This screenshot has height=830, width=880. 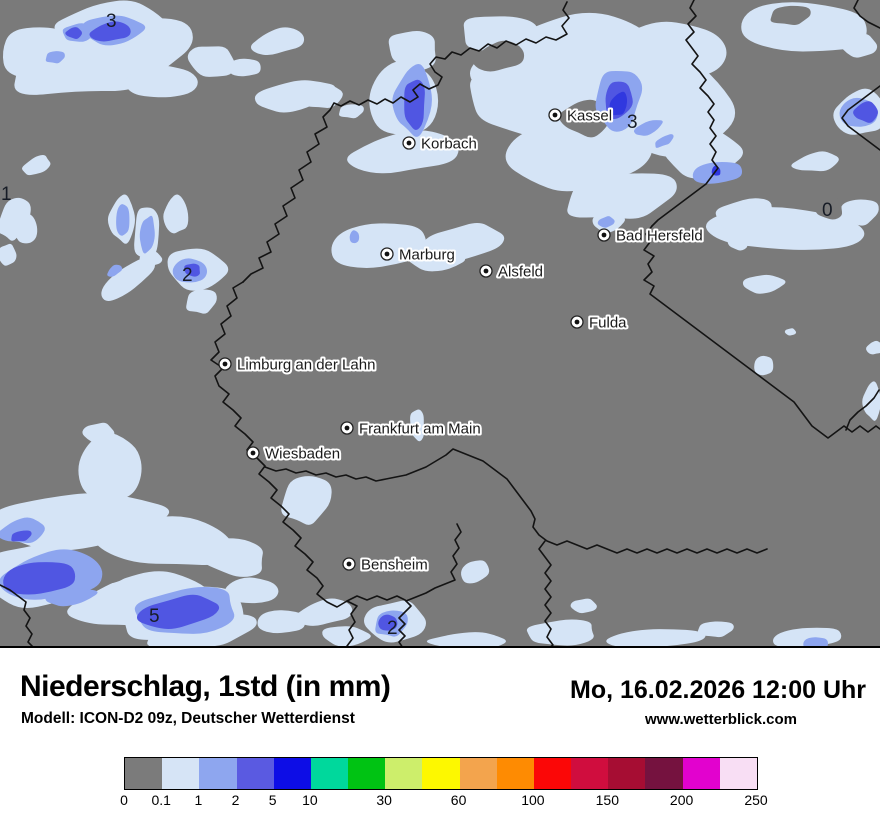 I want to click on legend-tick: 60, so click(x=458, y=800).